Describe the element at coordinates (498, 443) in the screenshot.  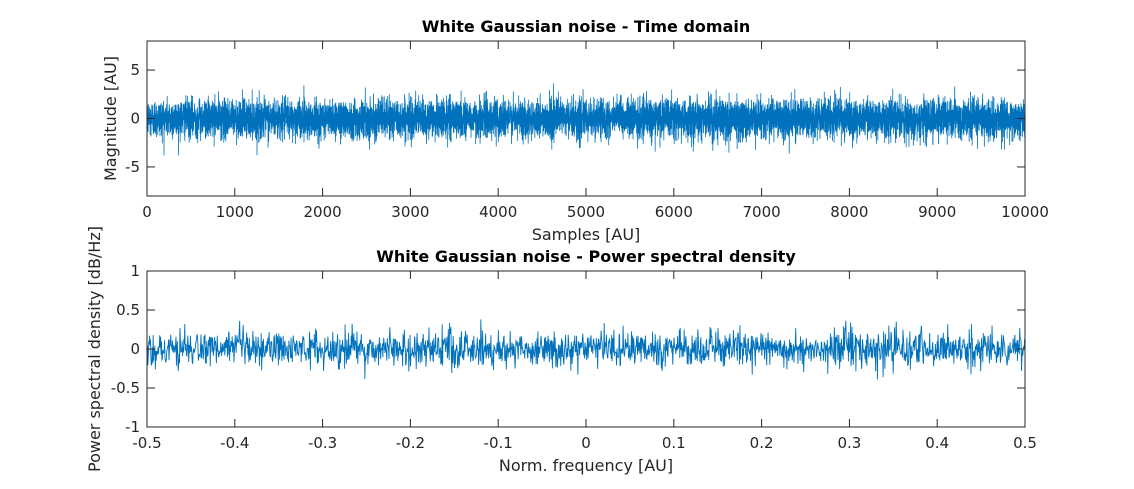
I see `x-tick-label: -0.1` at that location.